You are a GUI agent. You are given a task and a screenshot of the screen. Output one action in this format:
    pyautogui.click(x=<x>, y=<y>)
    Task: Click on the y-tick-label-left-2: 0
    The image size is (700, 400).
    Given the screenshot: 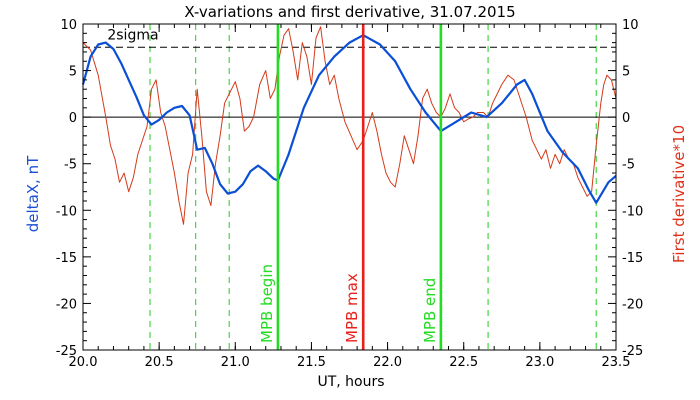 What is the action you would take?
    pyautogui.click(x=73, y=118)
    